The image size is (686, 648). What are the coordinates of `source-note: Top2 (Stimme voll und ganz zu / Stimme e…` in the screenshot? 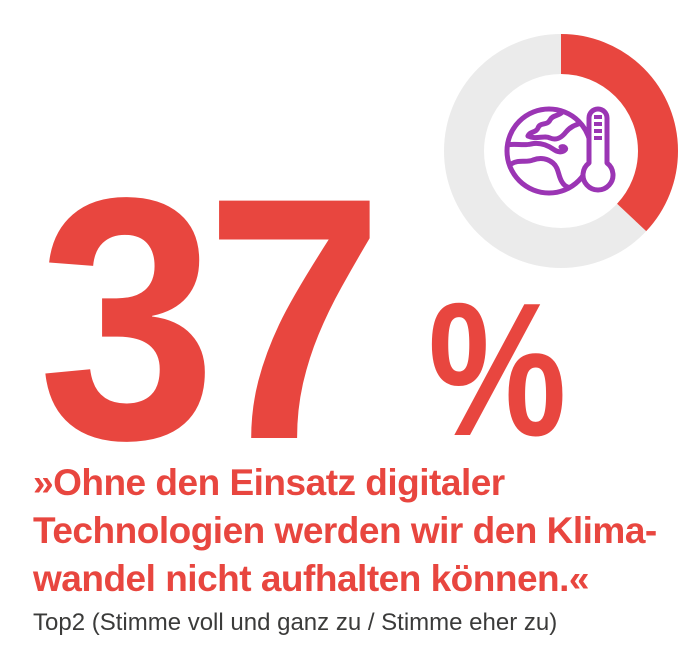 It's located at (295, 622).